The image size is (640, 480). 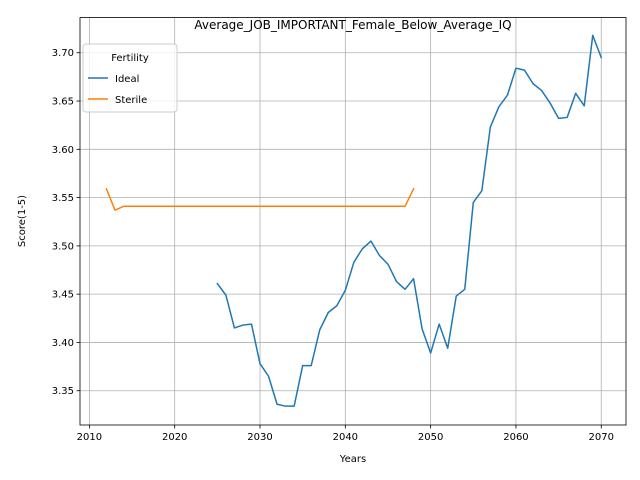 I want to click on y-tick-label: 3.55, so click(x=63, y=198).